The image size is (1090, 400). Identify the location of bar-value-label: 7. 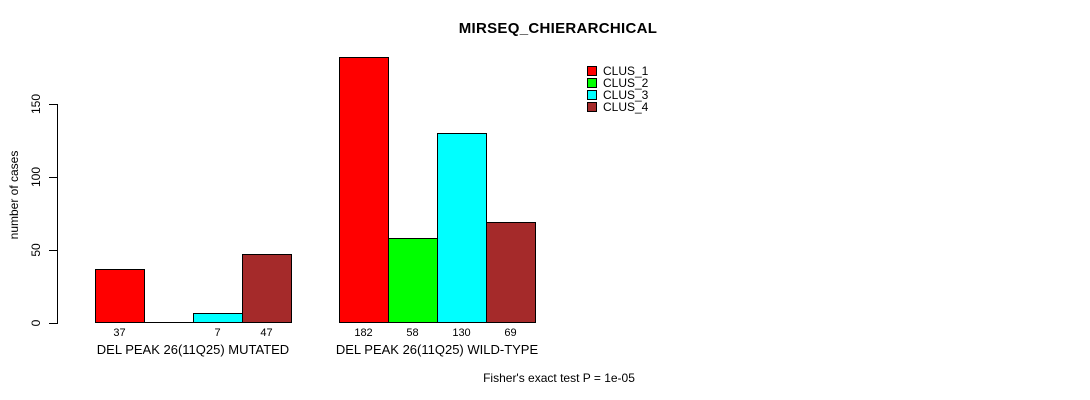
(217, 333).